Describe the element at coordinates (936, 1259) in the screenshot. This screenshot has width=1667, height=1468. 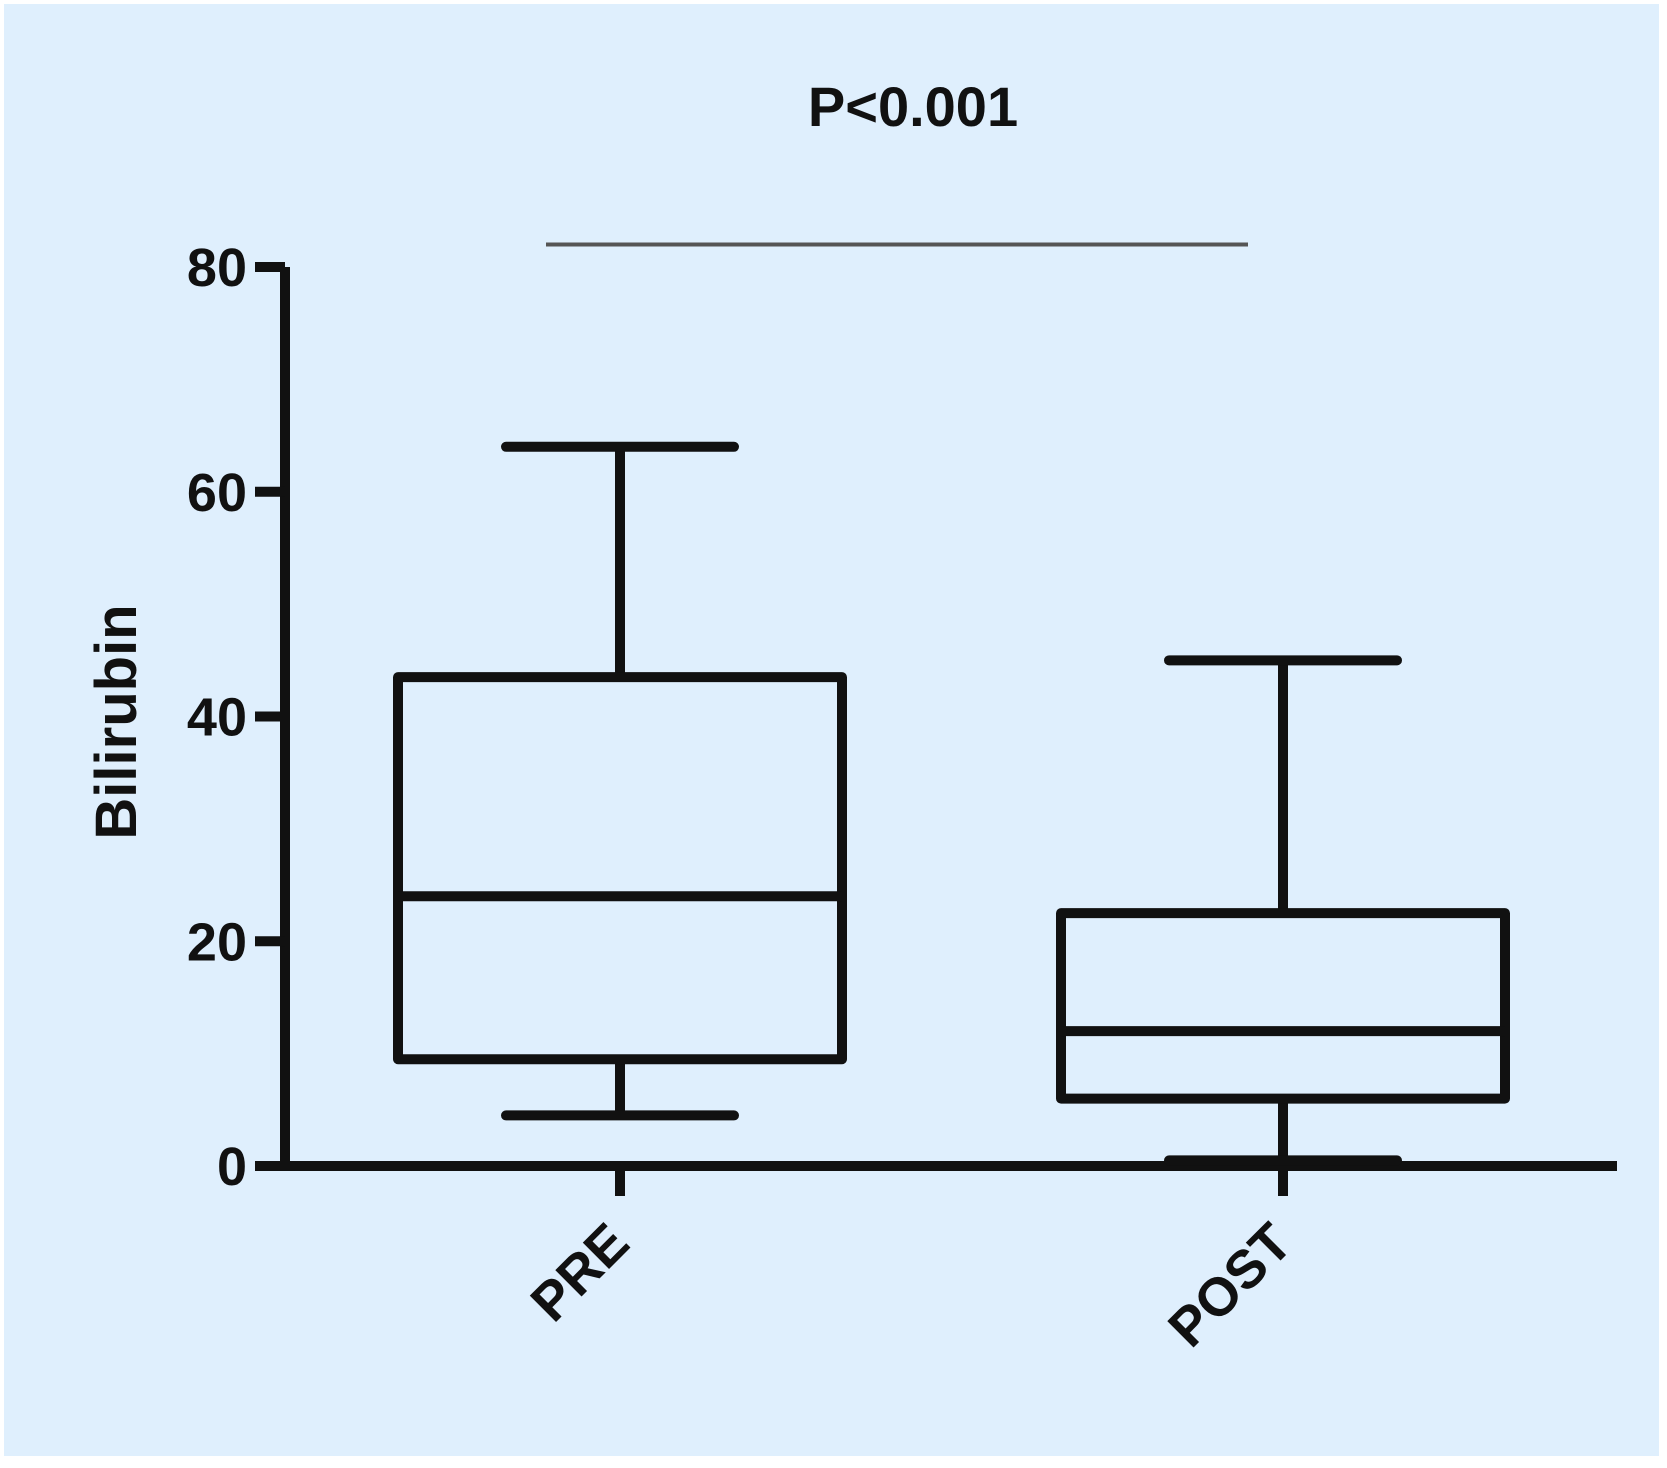
I see `x-axis: PRE POST` at that location.